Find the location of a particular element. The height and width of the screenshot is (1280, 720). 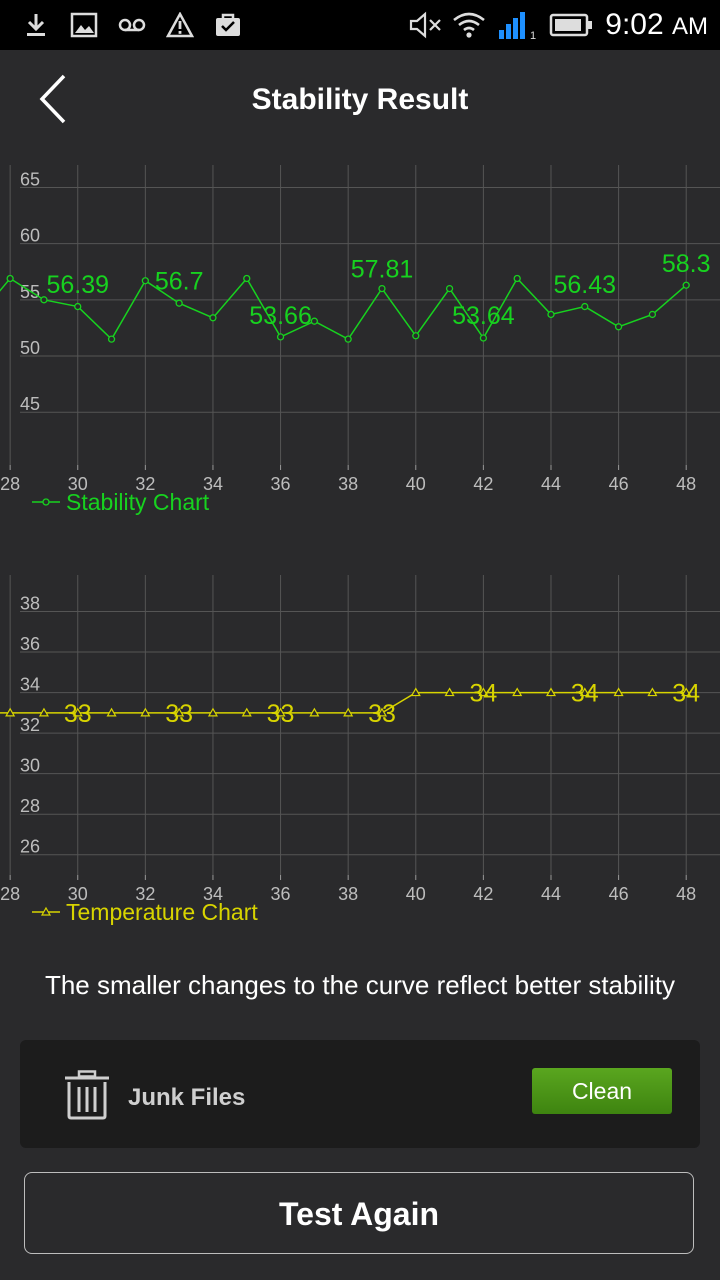

test-again-button: Test Again is located at coordinates (359, 1213).